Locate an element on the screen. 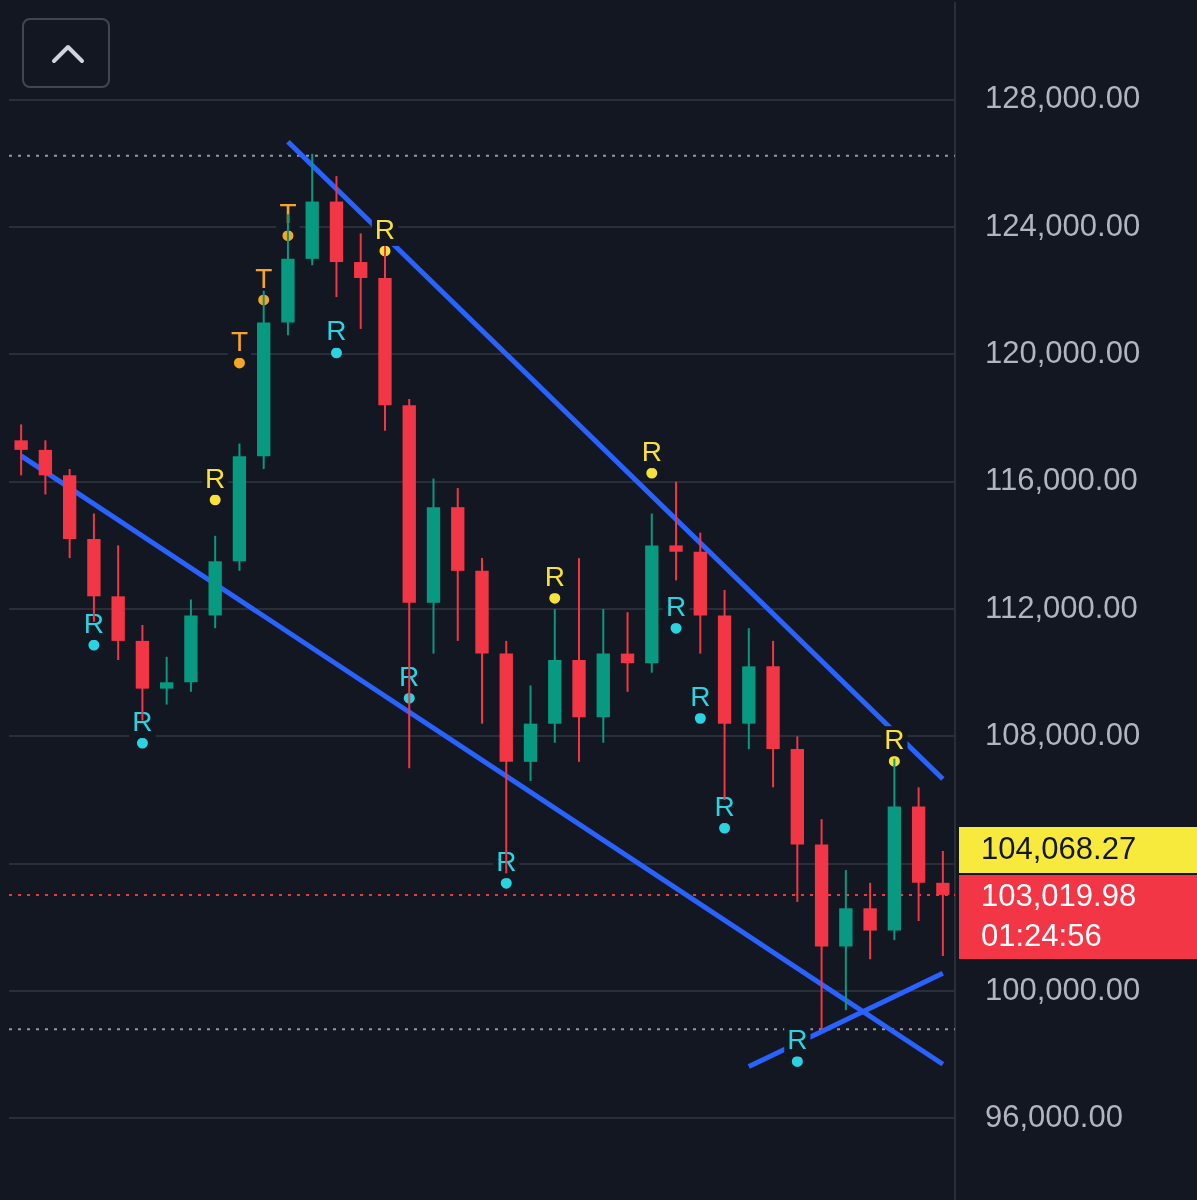  y-tick-label: 120,000.00 is located at coordinates (1063, 352).